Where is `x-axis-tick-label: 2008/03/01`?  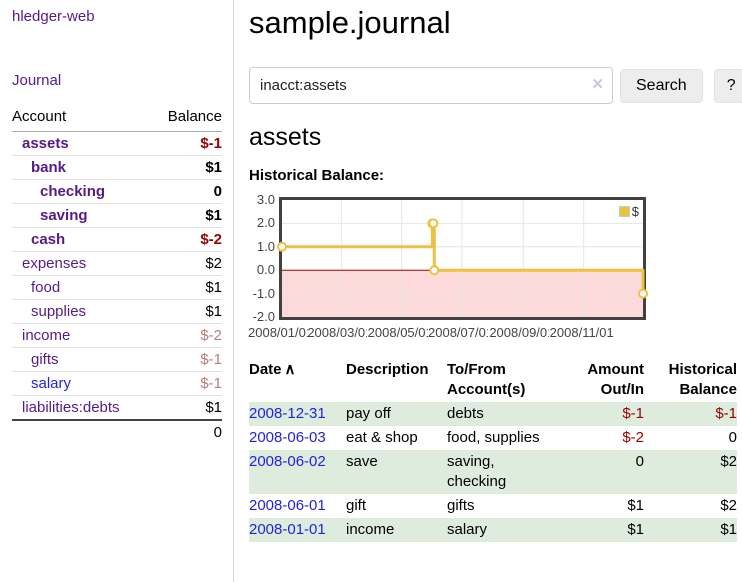 x-axis-tick-label: 2008/03/01 is located at coordinates (337, 332).